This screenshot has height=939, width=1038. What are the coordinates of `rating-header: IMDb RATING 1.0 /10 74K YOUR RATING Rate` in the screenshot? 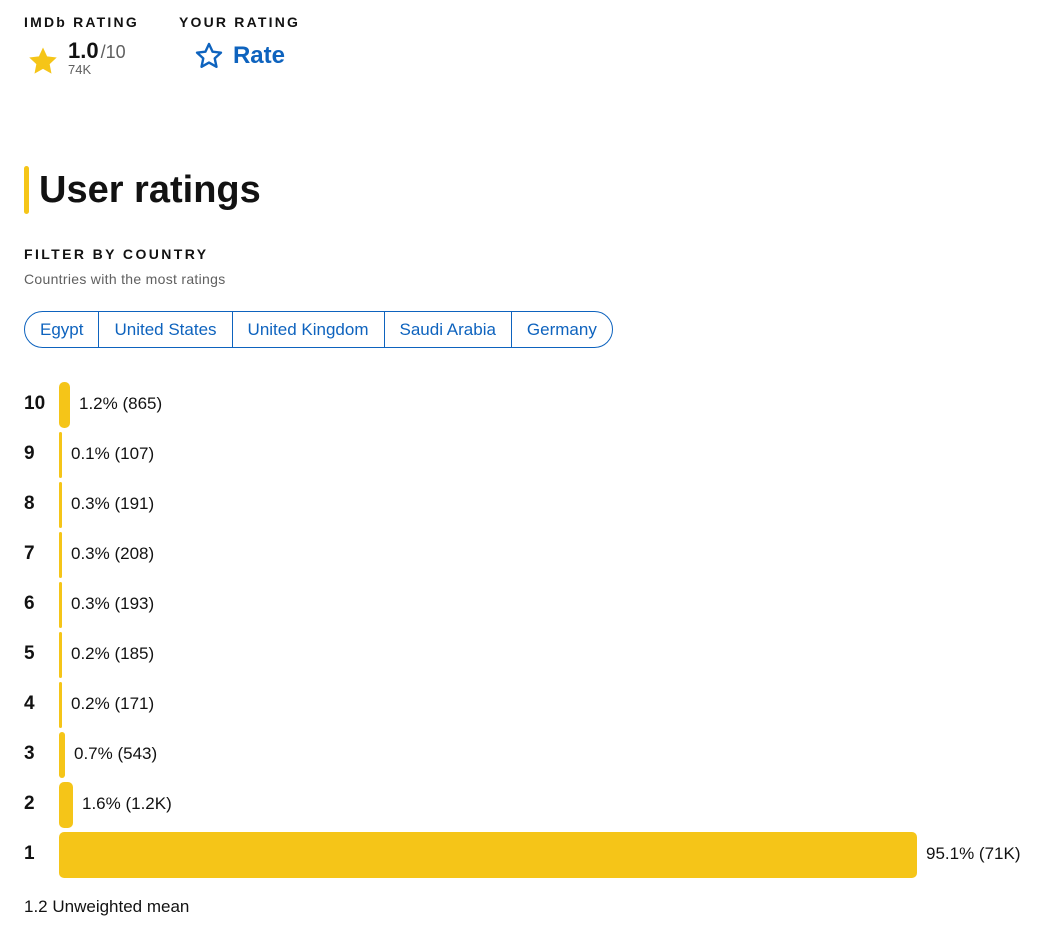 It's located at (162, 46).